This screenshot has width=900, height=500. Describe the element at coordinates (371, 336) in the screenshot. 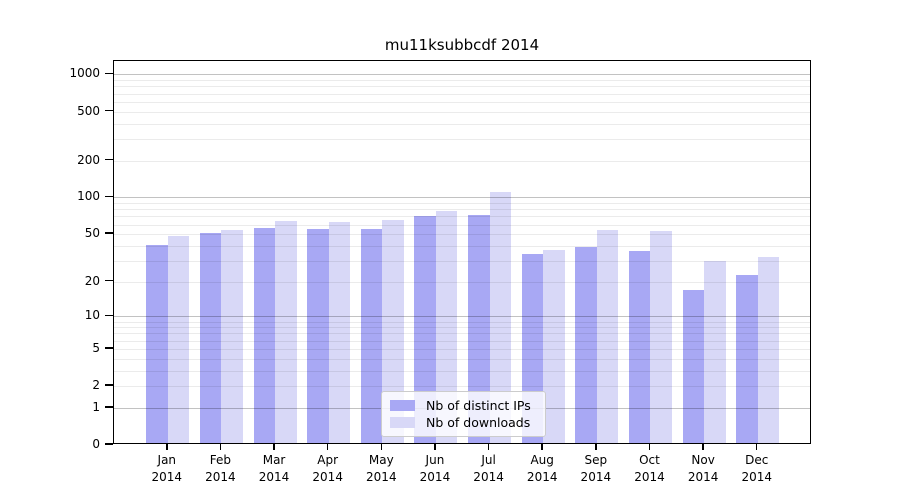

I see `bar-distinct-ips-may` at that location.